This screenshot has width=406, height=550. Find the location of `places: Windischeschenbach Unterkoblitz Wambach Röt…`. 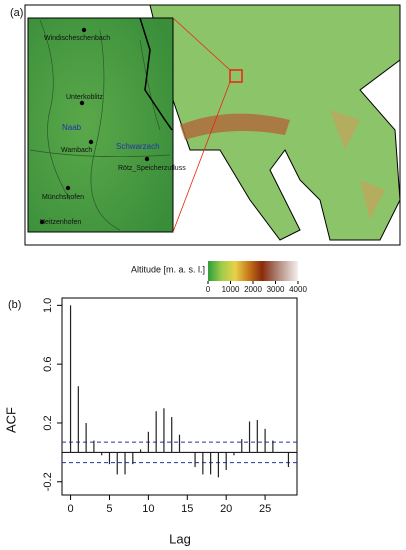

places: Windischeschenbach Unterkoblitz Wambach Röt… is located at coordinates (112, 126).